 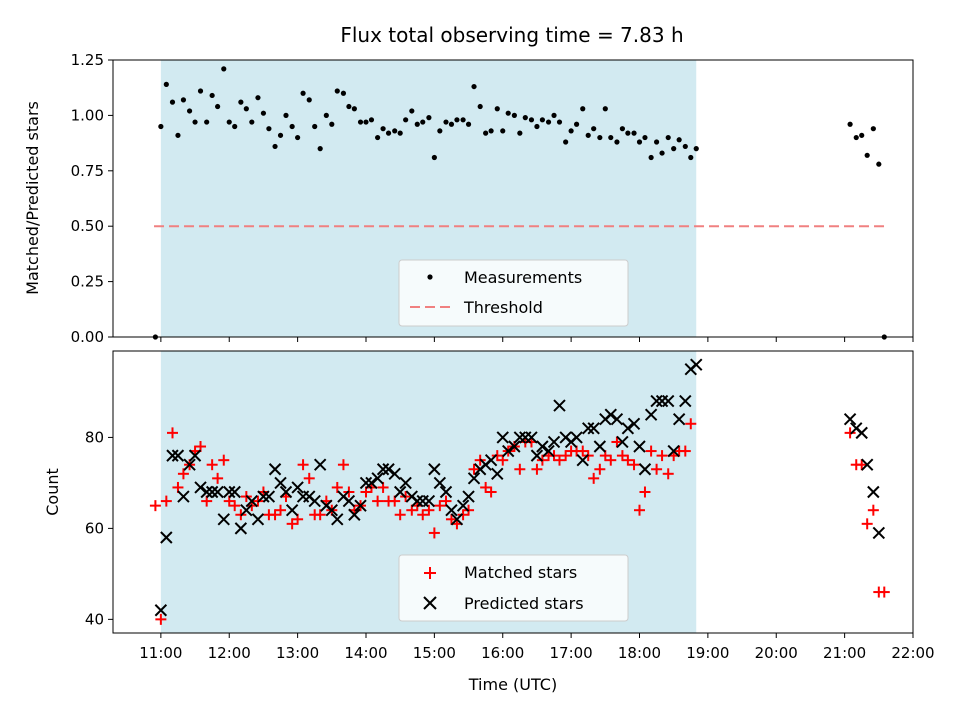 What do you see at coordinates (229, 653) in the screenshot?
I see `x-tick-label: 12:00` at bounding box center [229, 653].